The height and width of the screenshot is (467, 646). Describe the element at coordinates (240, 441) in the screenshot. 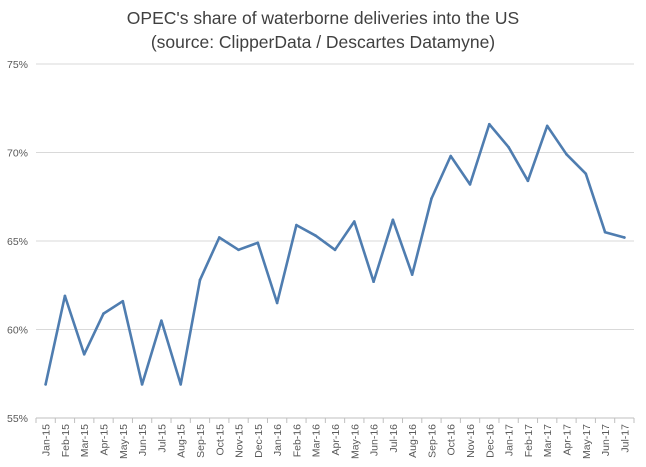

I see `x-tick-label: Nov-15` at that location.